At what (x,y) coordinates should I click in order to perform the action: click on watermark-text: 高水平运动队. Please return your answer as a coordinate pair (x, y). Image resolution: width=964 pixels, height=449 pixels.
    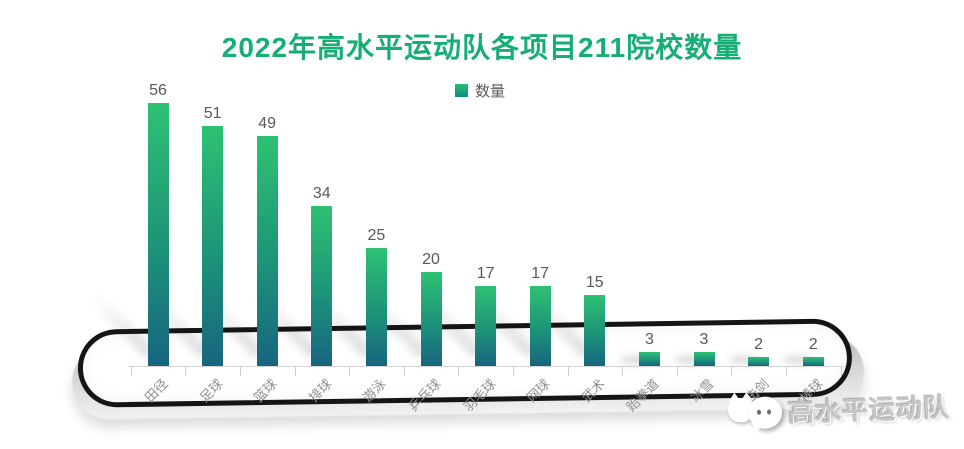
    Looking at the image, I should click on (869, 410).